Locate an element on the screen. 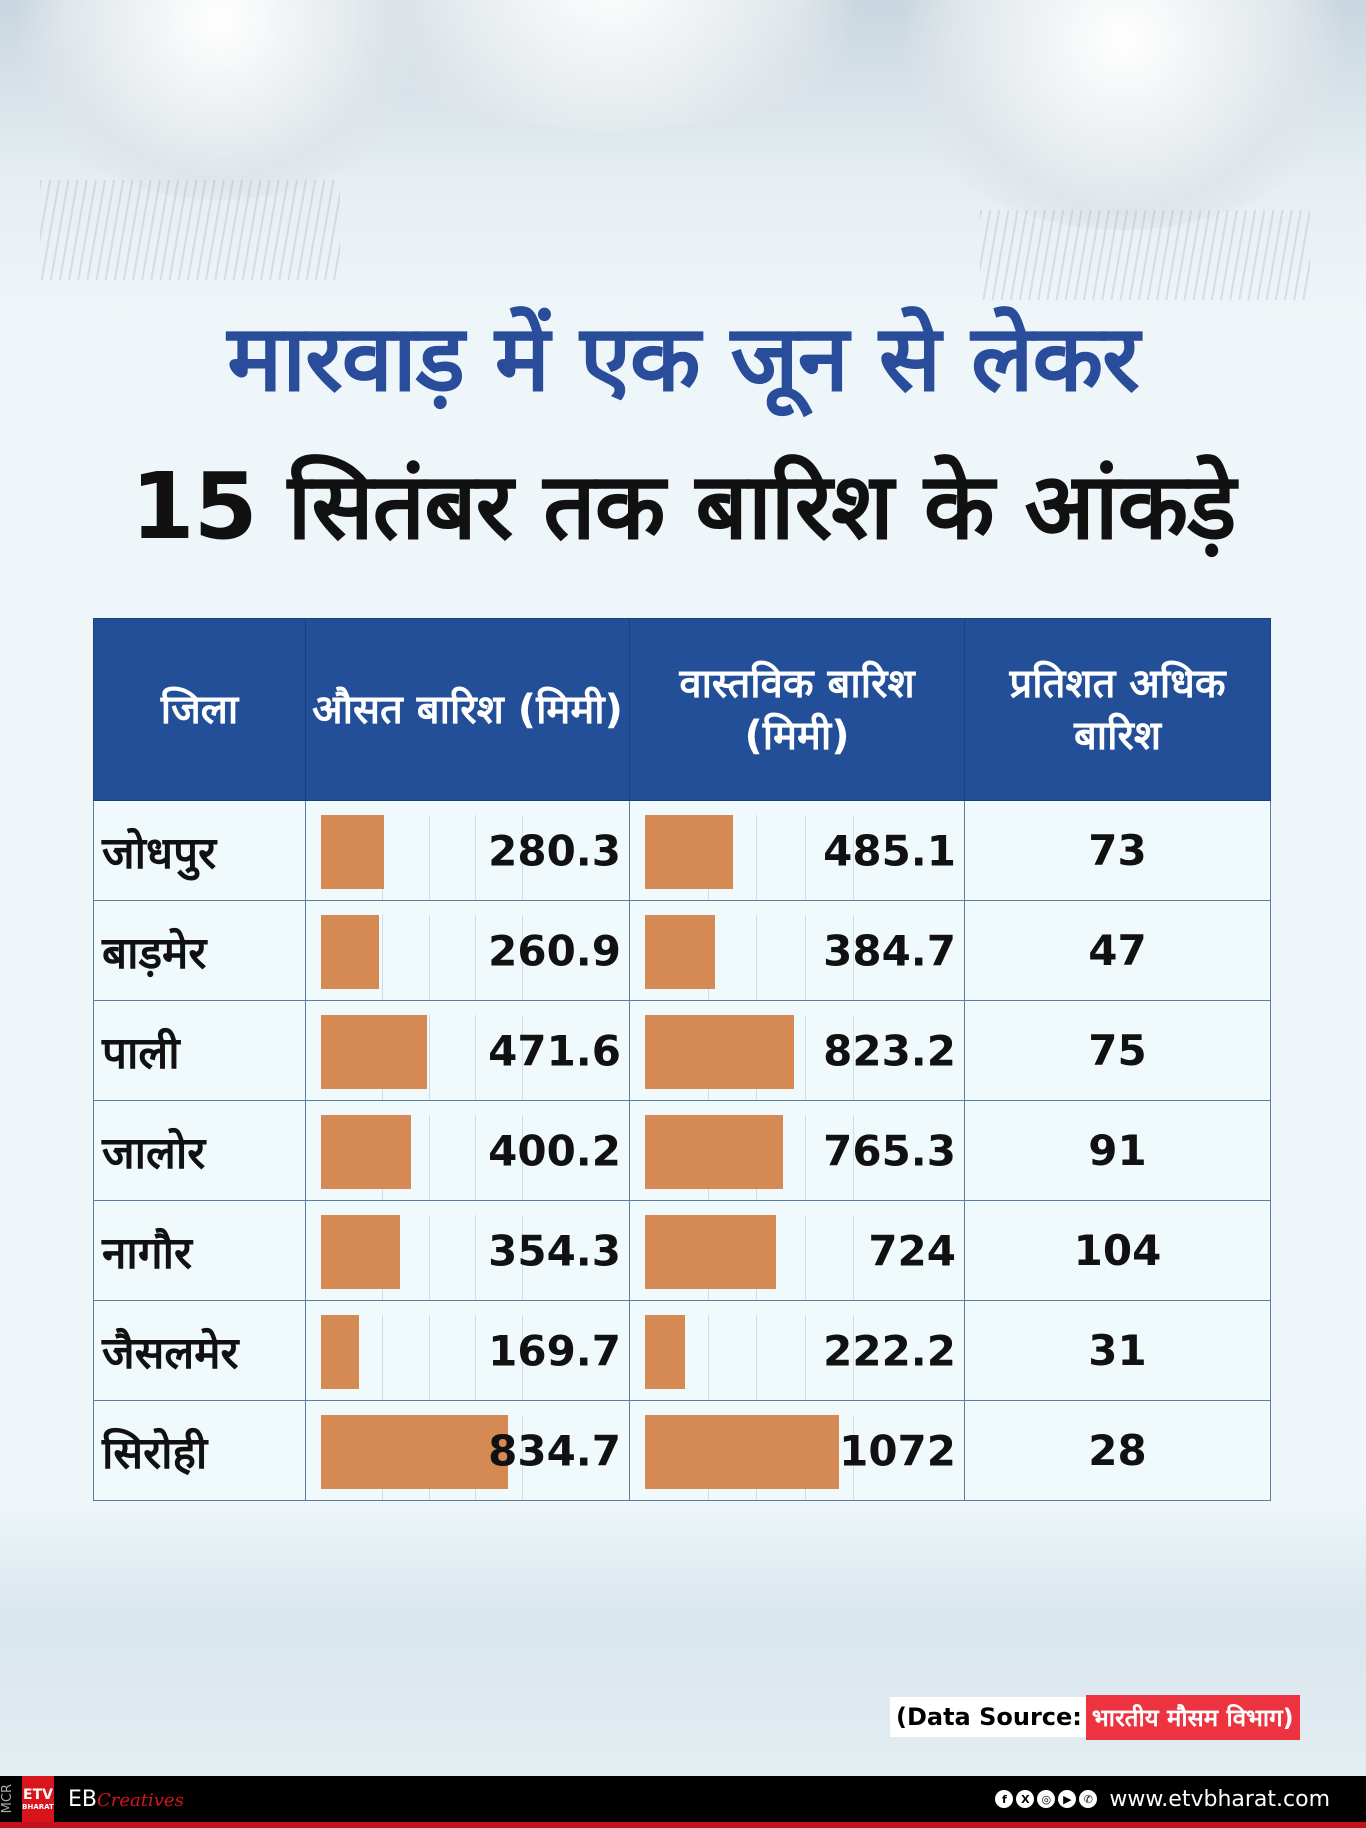 The height and width of the screenshot is (1828, 1366). percent-value: 75 is located at coordinates (1117, 1050).